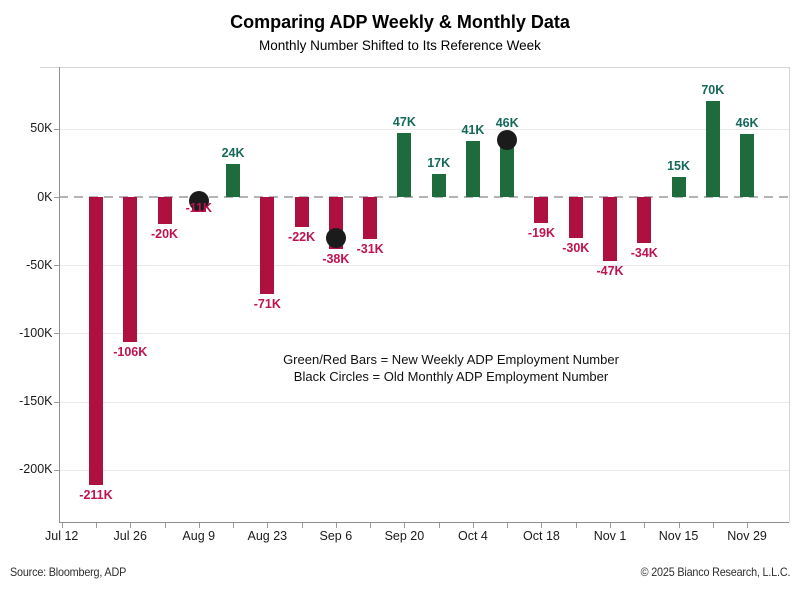  I want to click on x-axis-tick-label: Jul 26, so click(130, 536).